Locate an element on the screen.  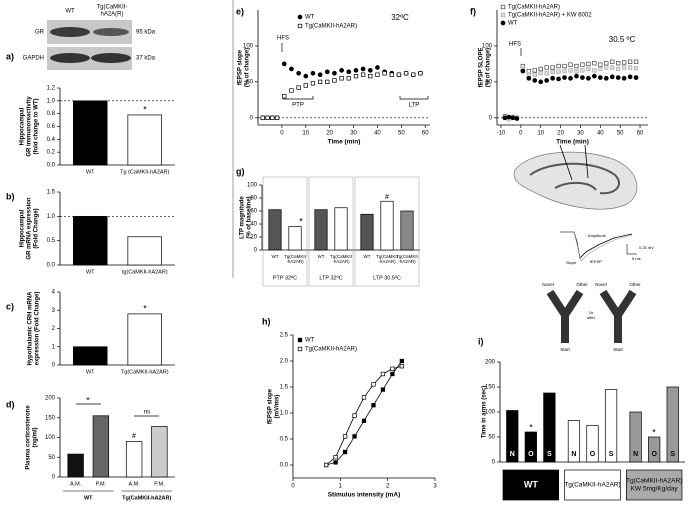
blot-size: 95 kDa is located at coordinates (146, 33).